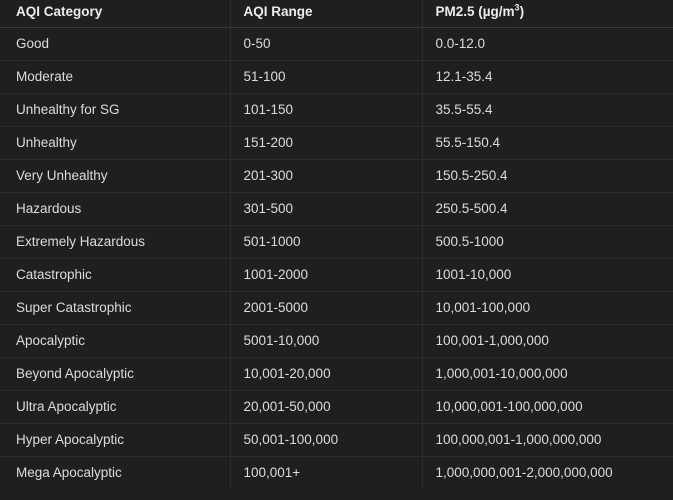  I want to click on cell-aqi-range: 501-1000, so click(325, 242).